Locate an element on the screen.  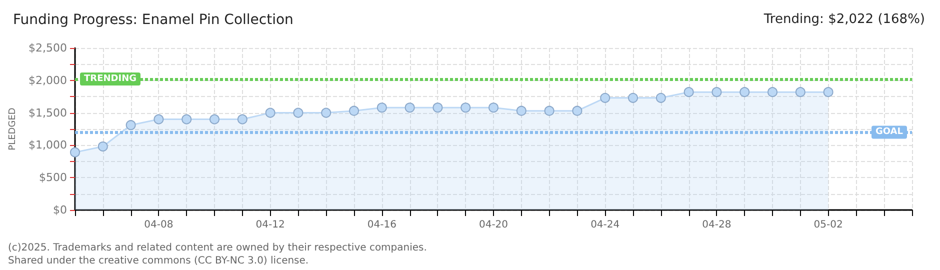
chart-title: Funding Progress: Enamel Pin Collection is located at coordinates (153, 20).